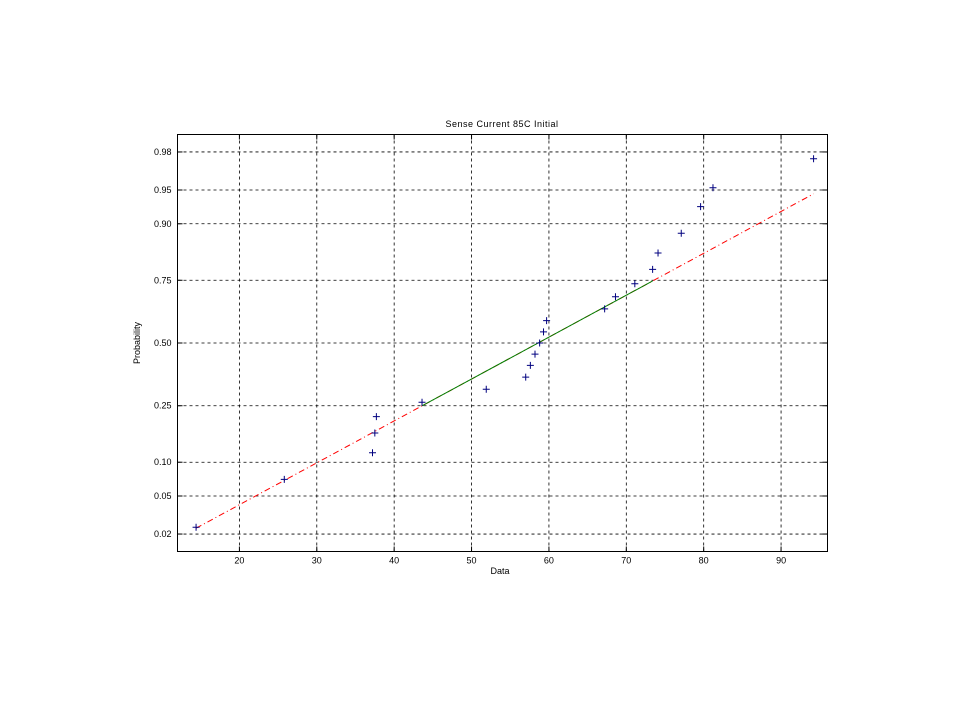  I want to click on y-tick-label: 0.50, so click(163, 343).